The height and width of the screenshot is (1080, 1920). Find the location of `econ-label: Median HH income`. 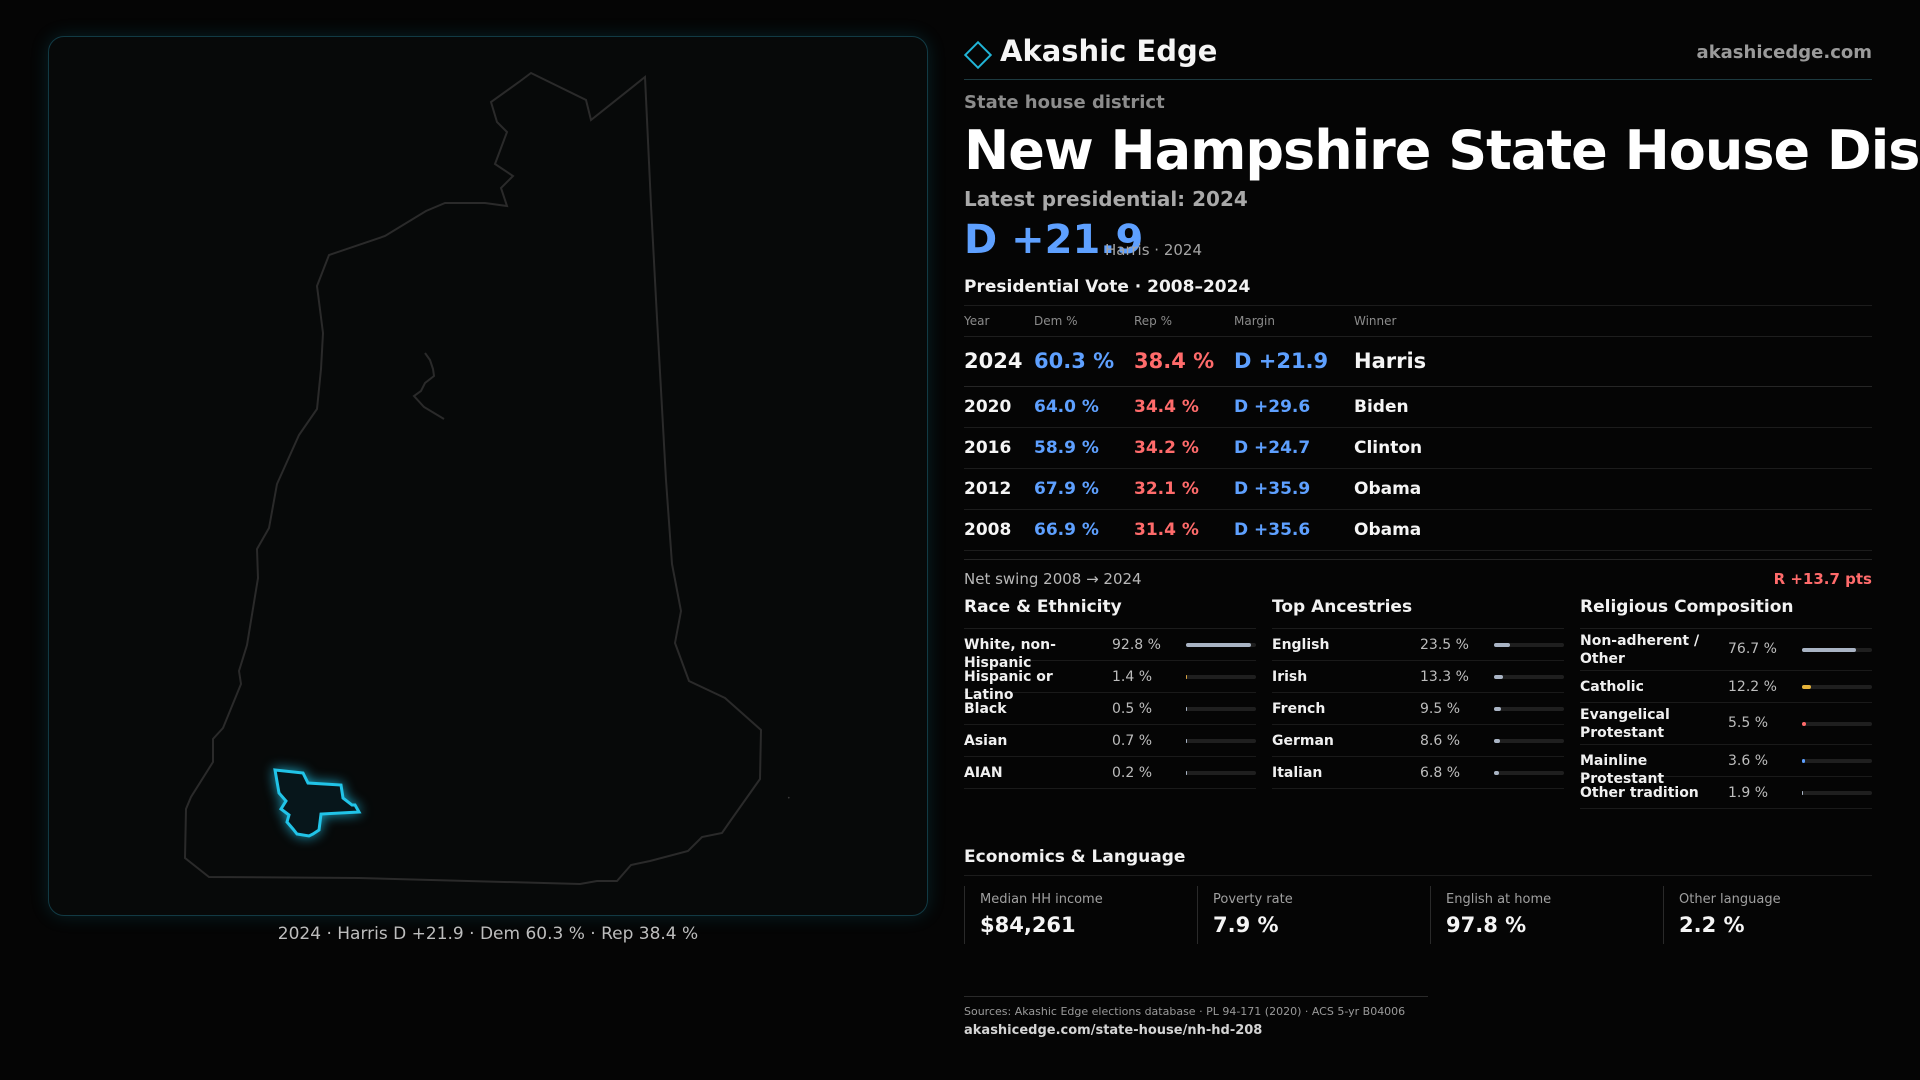

econ-label: Median HH income is located at coordinates (1041, 899).